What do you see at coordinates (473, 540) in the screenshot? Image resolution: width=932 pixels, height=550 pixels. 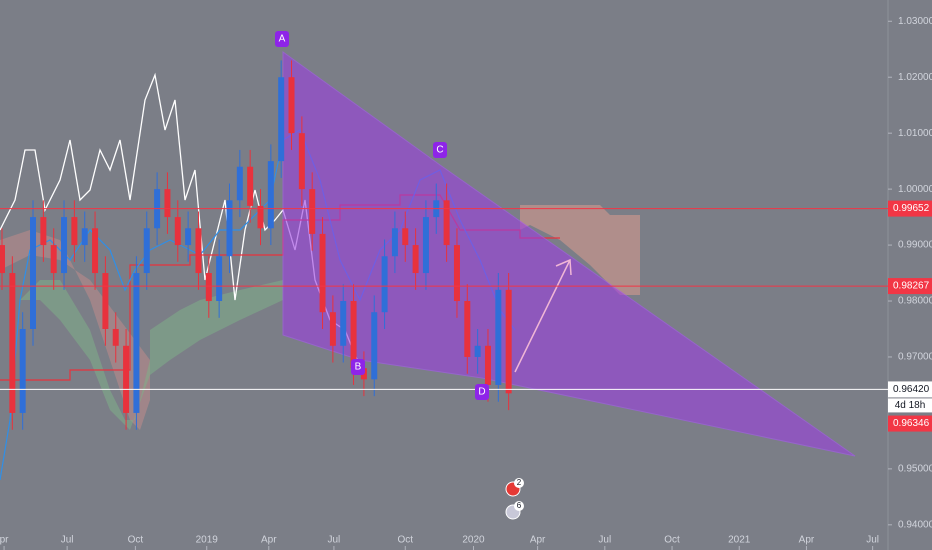 I see `x-tick-label: 2020` at bounding box center [473, 540].